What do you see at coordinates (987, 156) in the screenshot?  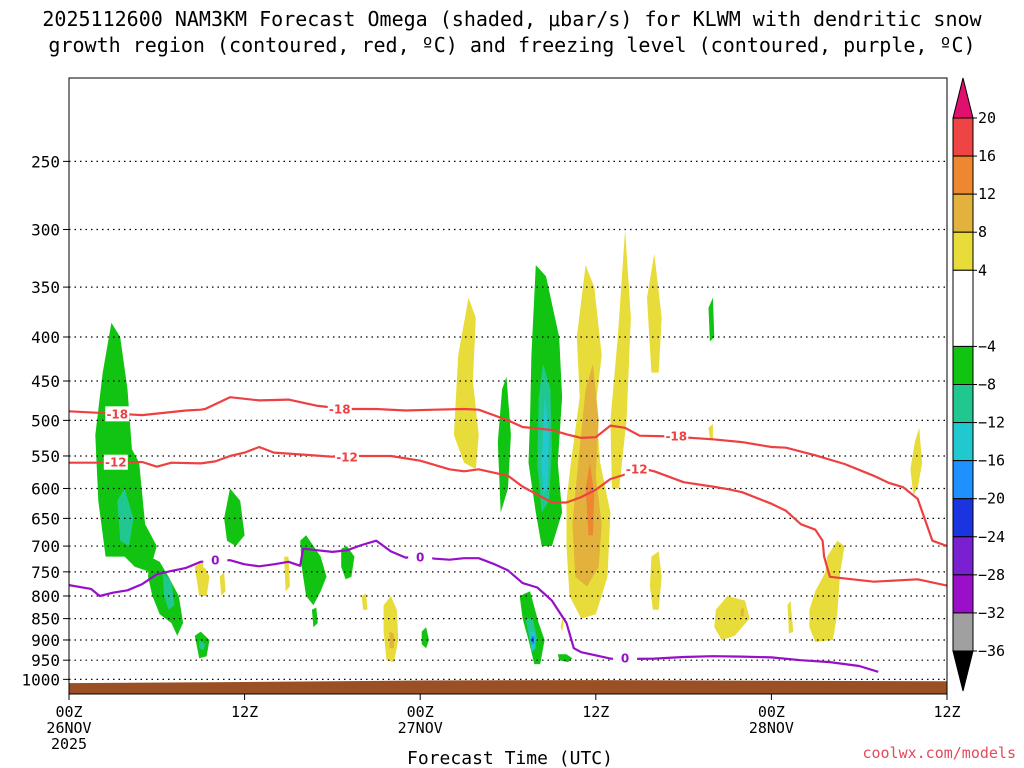 I see `colorbar-label-1: 16` at bounding box center [987, 156].